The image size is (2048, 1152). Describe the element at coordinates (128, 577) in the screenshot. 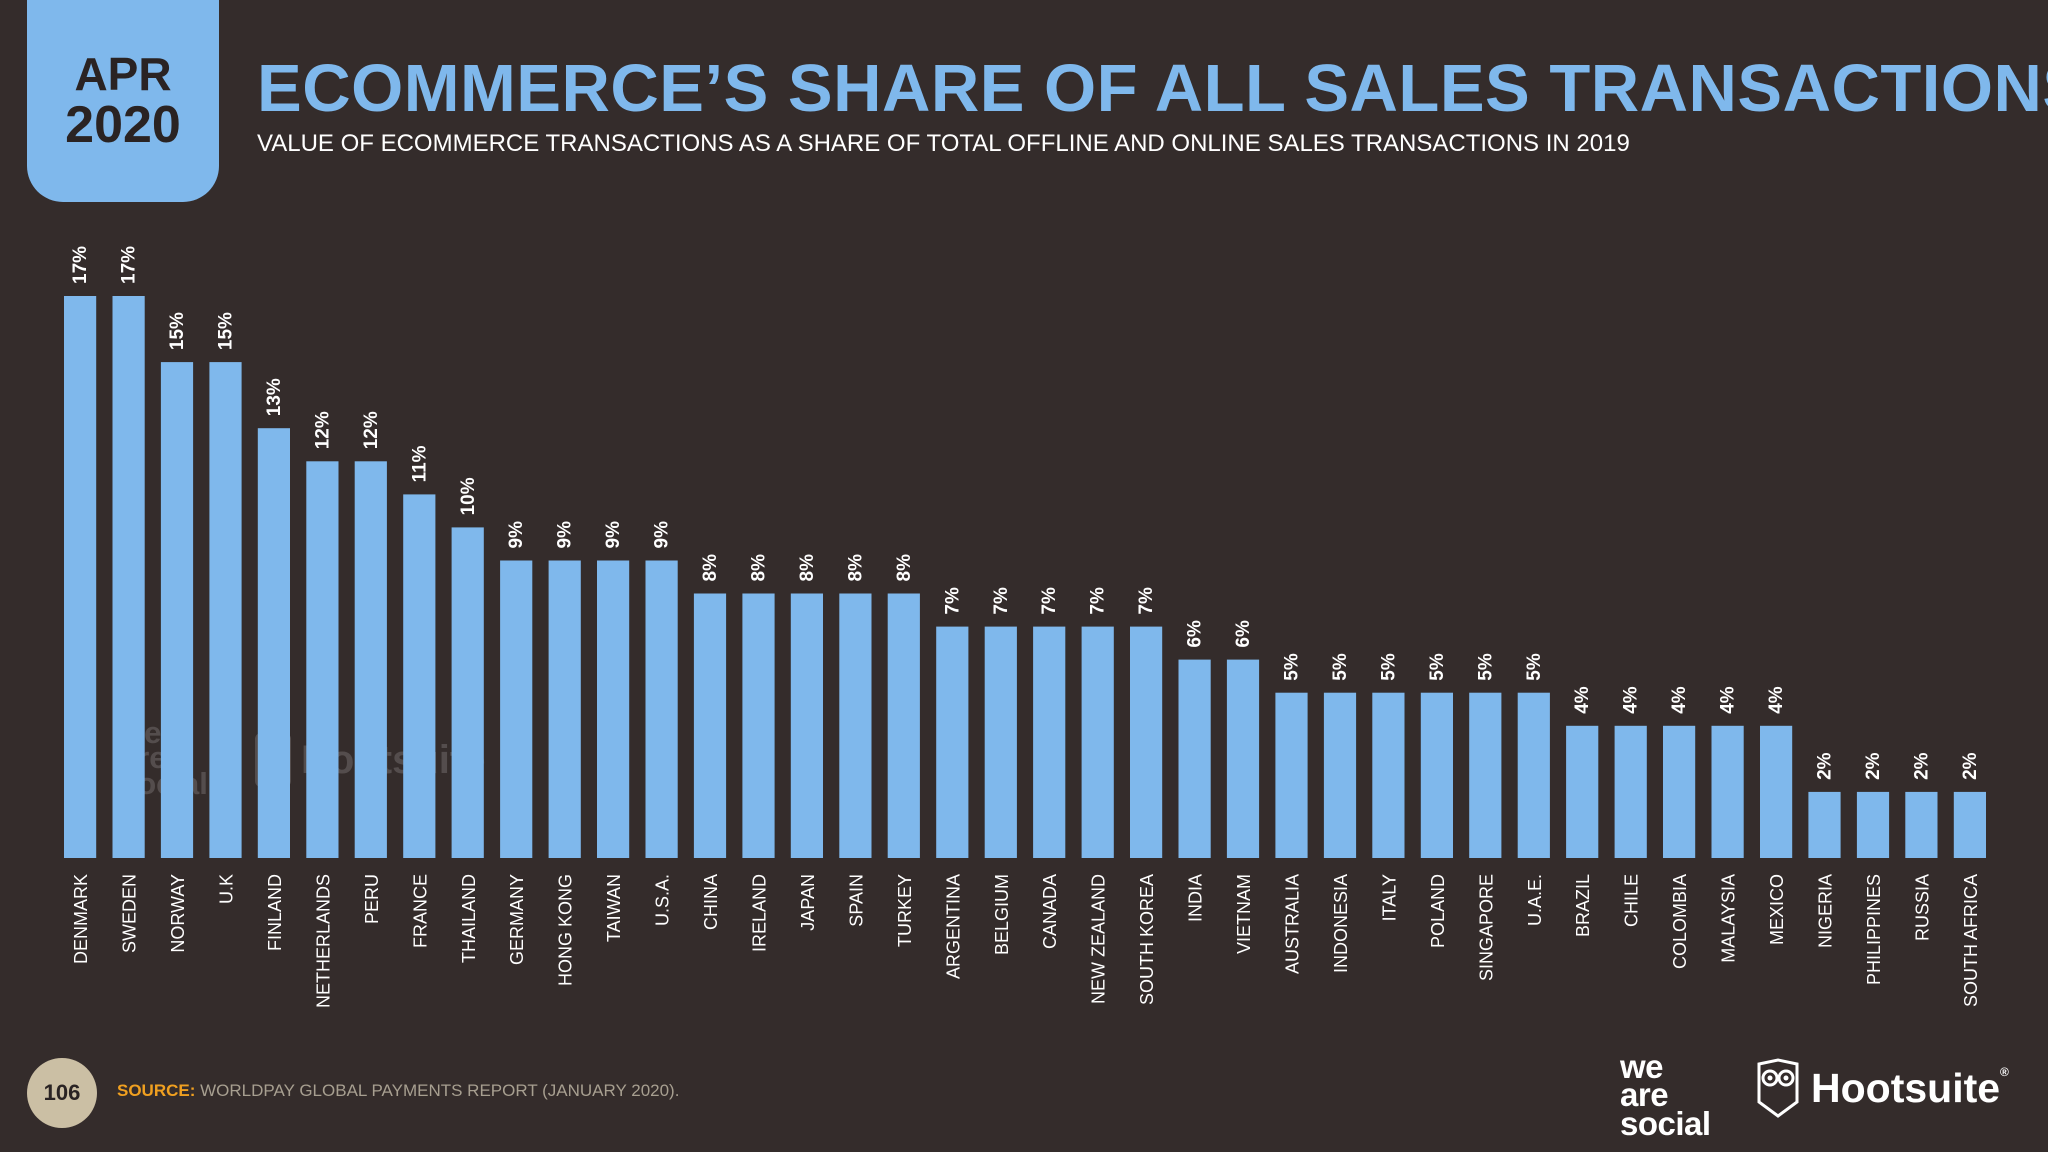

I see `bar-sweden` at that location.